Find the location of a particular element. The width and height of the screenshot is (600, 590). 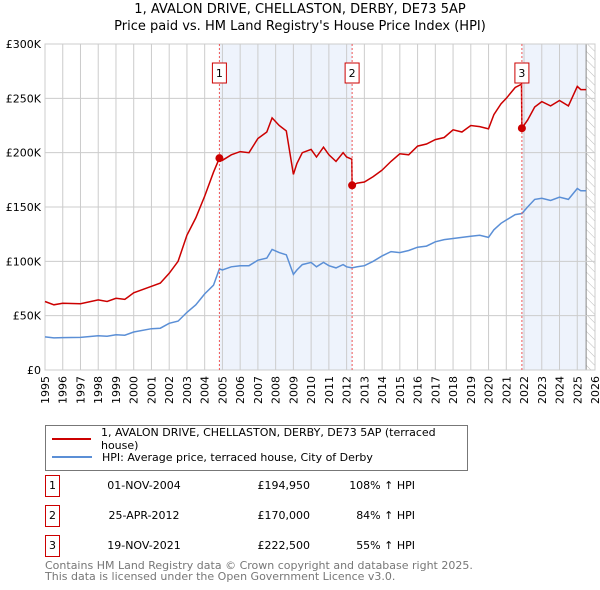

x-tick-label: 1997 is located at coordinates (80, 390).